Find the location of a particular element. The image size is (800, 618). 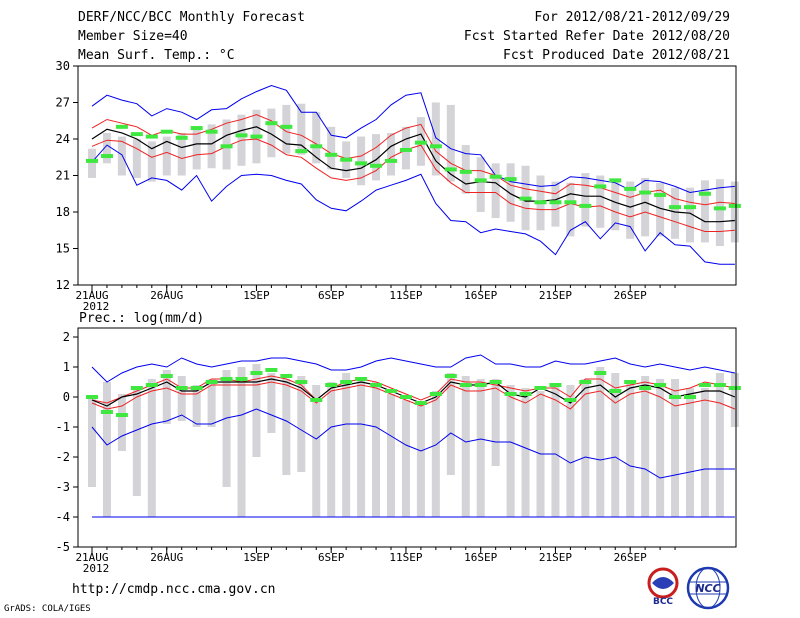

precip-y-tick-label: -2 is located at coordinates (63, 457).